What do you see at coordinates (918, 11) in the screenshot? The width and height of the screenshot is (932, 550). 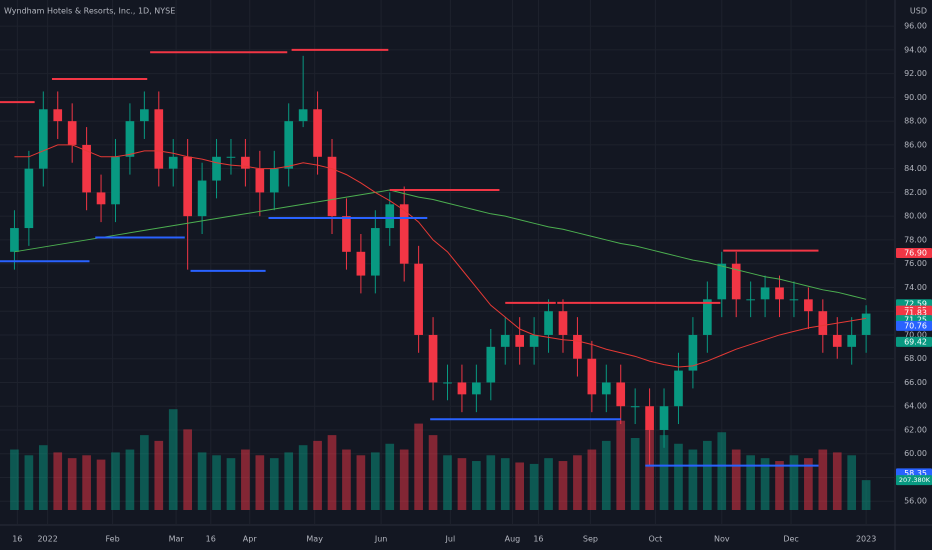 I see `currency: USD` at bounding box center [918, 11].